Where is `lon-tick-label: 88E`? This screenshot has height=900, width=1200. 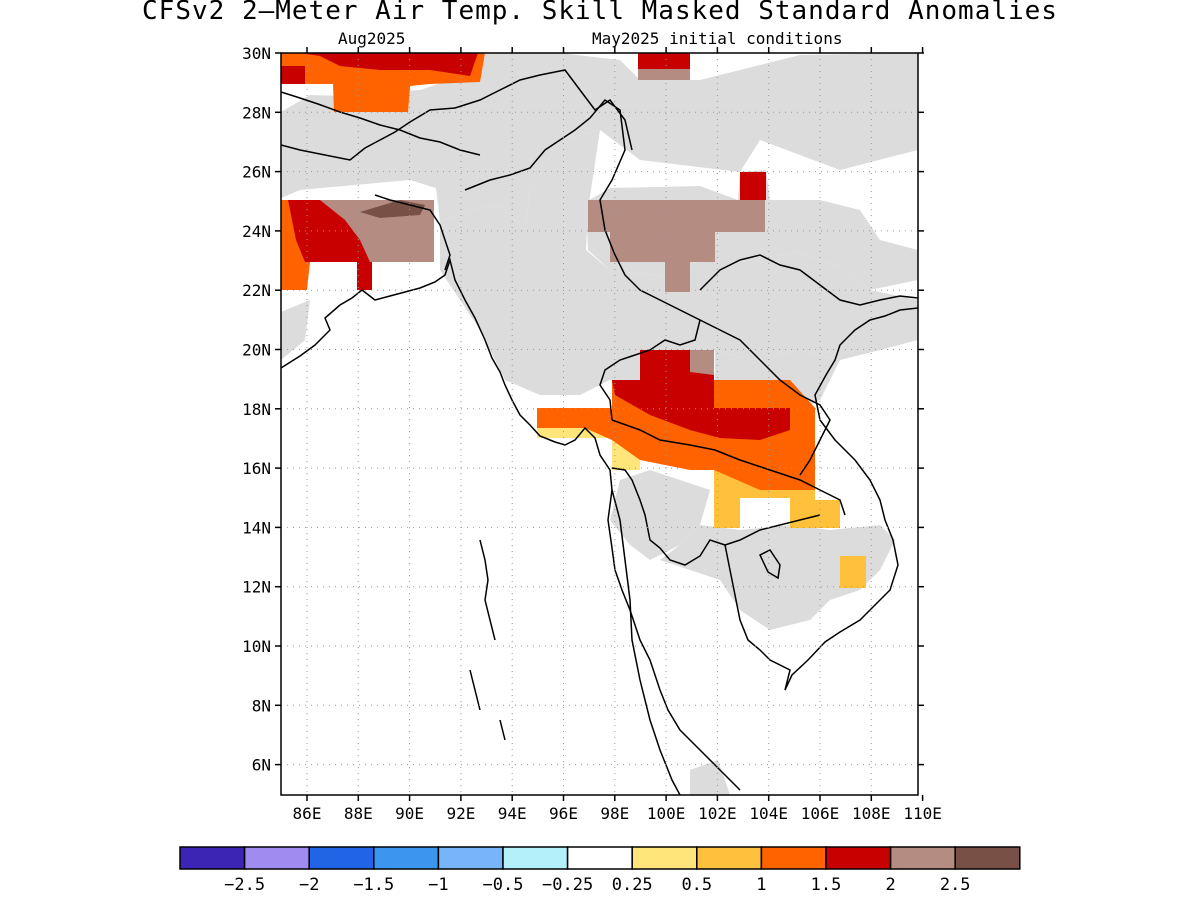
lon-tick-label: 88E is located at coordinates (358, 813).